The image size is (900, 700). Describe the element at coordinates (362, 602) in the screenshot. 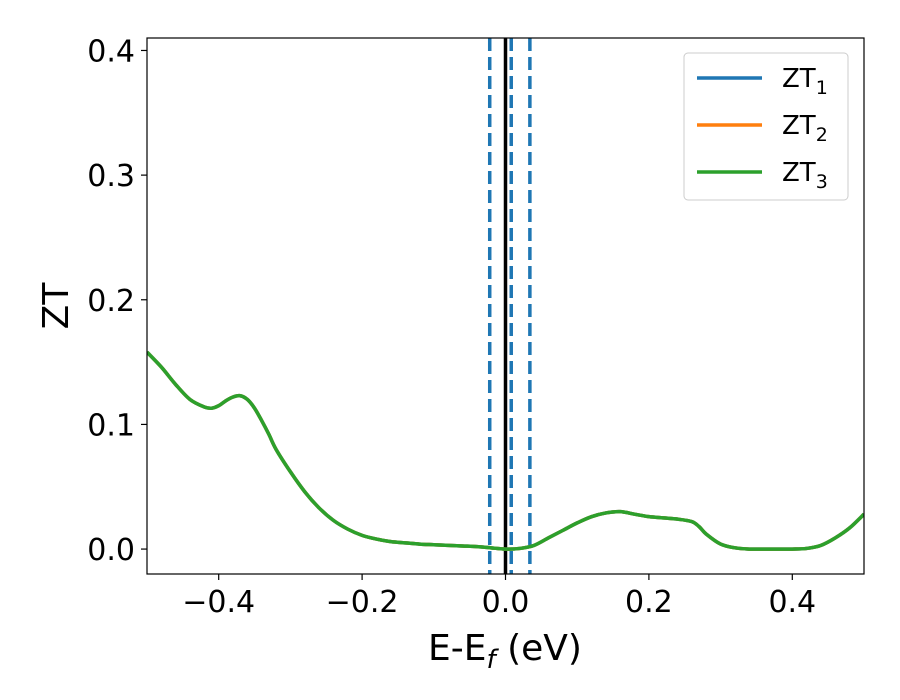

I see `x-tick-label: −0.2` at that location.